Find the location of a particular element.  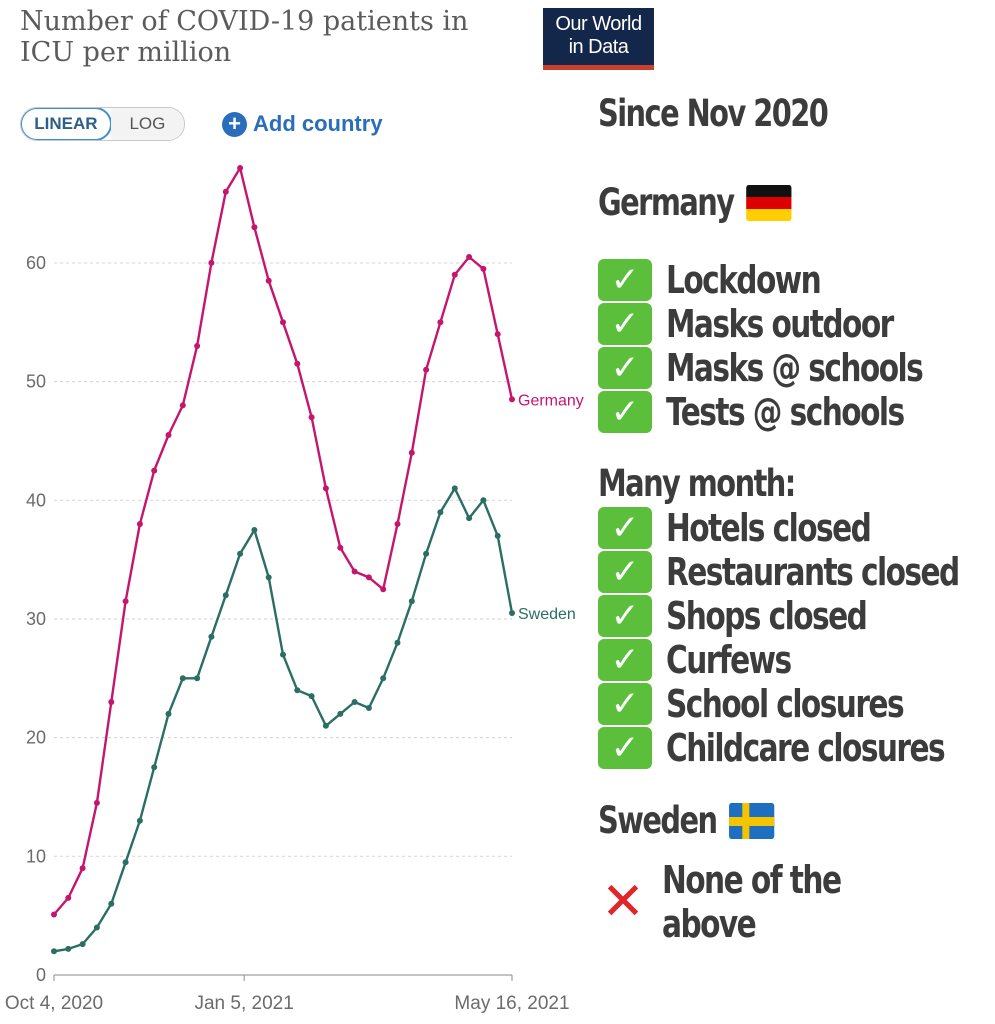

germany-heading-row: Germany is located at coordinates (753, 203).